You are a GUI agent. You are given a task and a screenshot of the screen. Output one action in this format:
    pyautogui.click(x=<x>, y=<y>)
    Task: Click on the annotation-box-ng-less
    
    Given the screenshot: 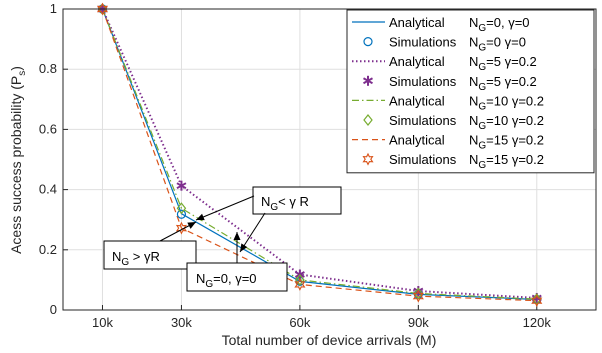 What is the action you would take?
    pyautogui.click(x=297, y=200)
    